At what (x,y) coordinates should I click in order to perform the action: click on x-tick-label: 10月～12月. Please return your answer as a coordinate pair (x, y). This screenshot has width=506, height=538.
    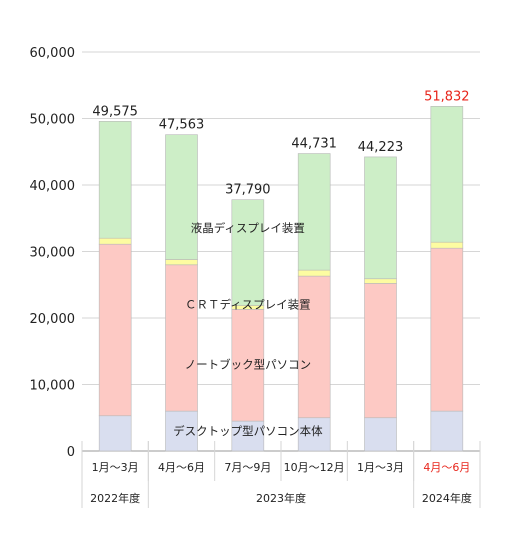
    Looking at the image, I should click on (314, 467).